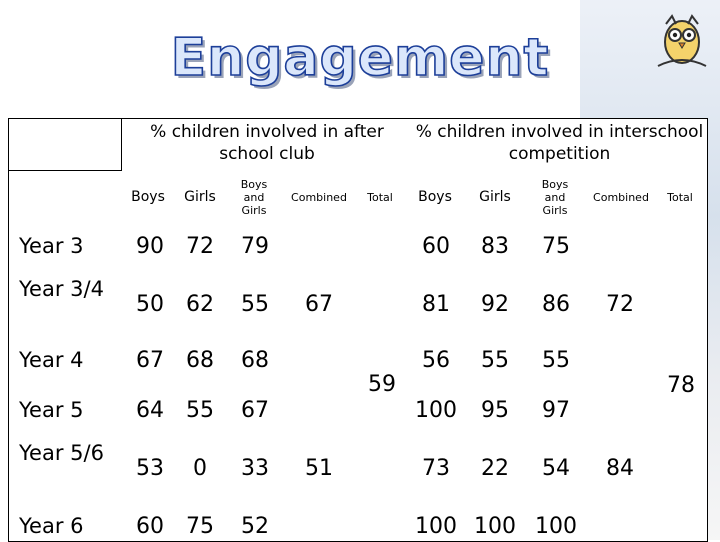 The height and width of the screenshot is (542, 720). Describe the element at coordinates (556, 246) in the screenshot. I see `cell-is-both: 75` at that location.